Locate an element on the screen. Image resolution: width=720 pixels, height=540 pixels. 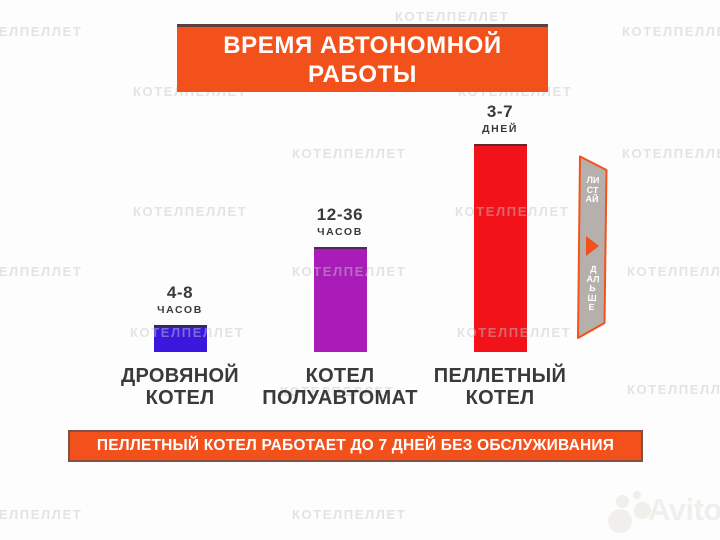
next-arrow-icon is located at coordinates (592, 246).